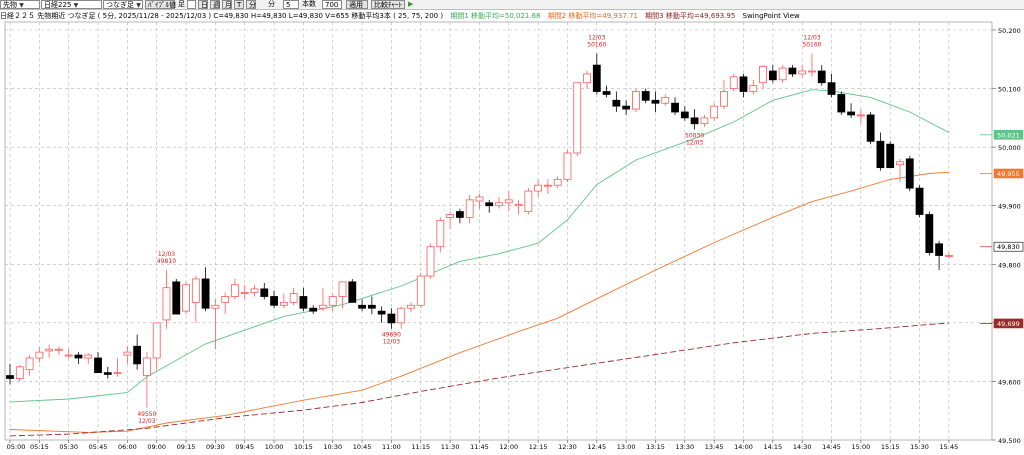 This screenshot has width=1024, height=455. I want to click on x-tick-label: 05:00, so click(16, 447).